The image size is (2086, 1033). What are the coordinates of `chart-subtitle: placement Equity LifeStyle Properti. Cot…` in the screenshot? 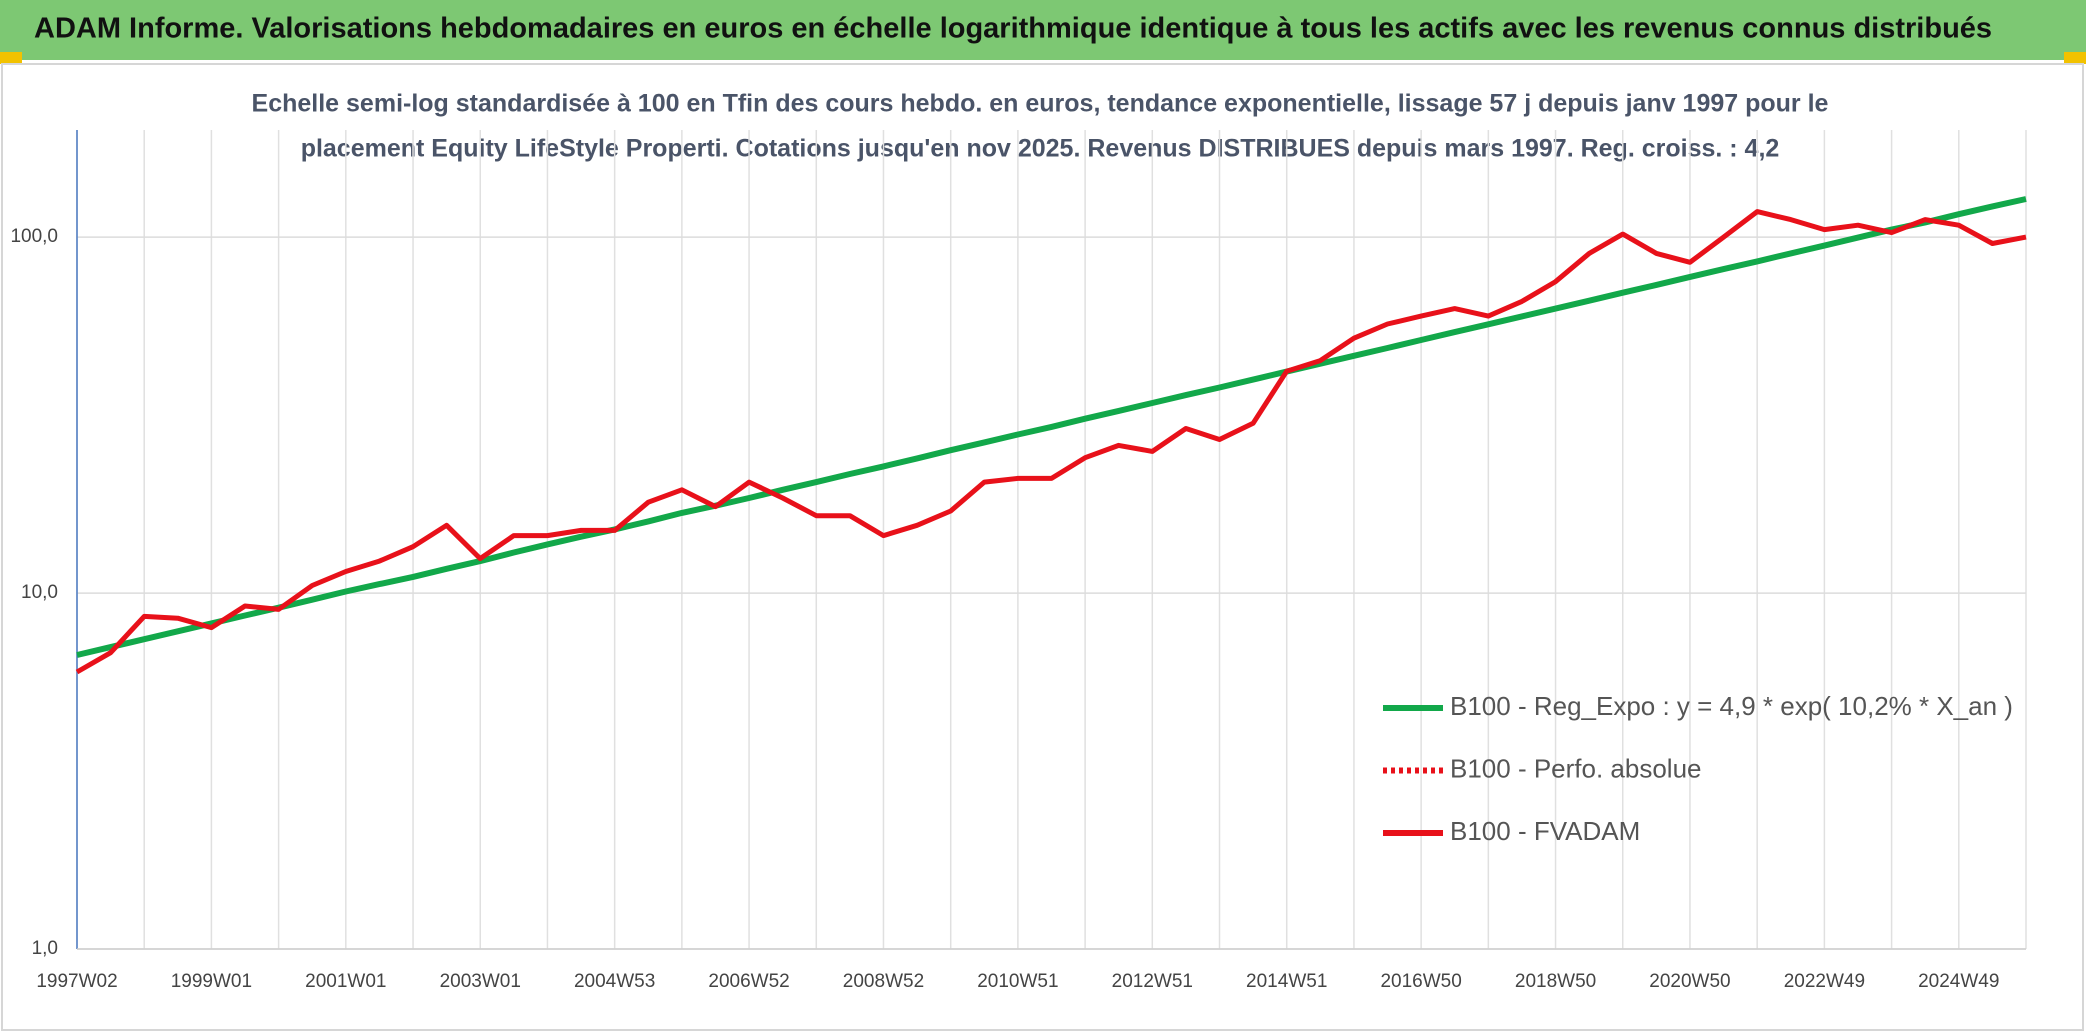 It's located at (1040, 149).